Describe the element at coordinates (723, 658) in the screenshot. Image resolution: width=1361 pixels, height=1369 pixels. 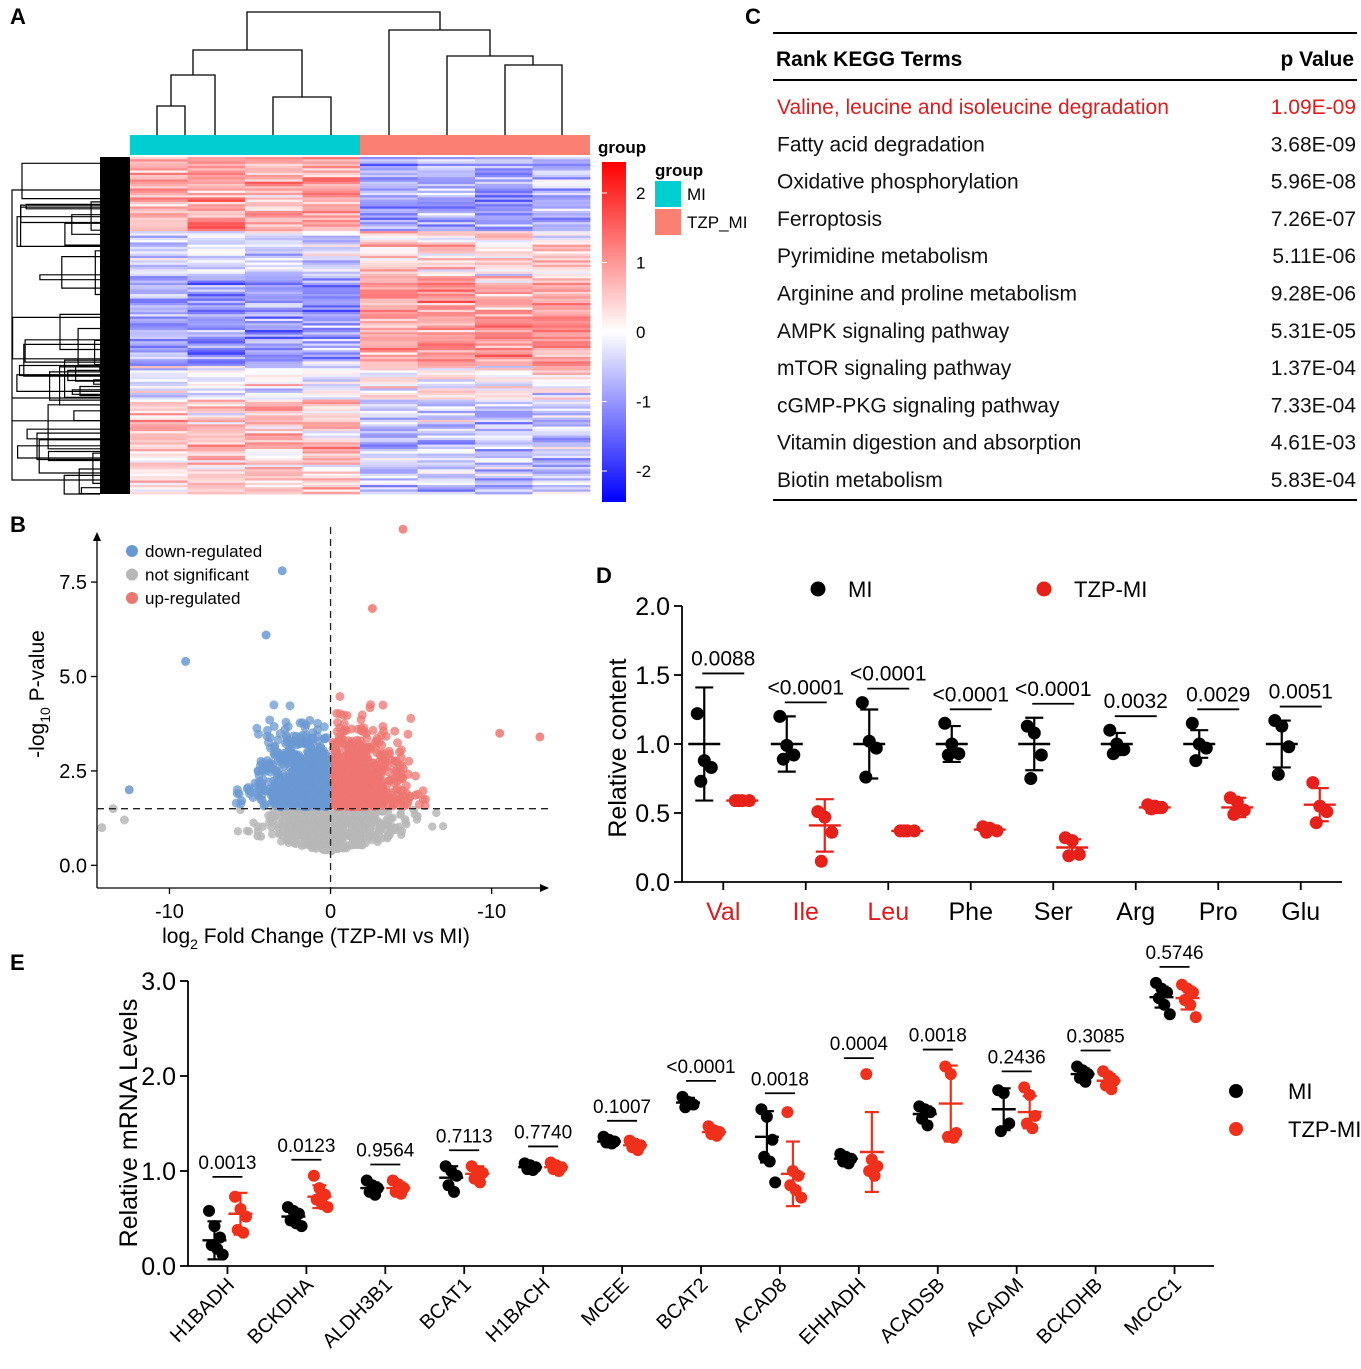
I see `d-p-value: 0.0088` at that location.